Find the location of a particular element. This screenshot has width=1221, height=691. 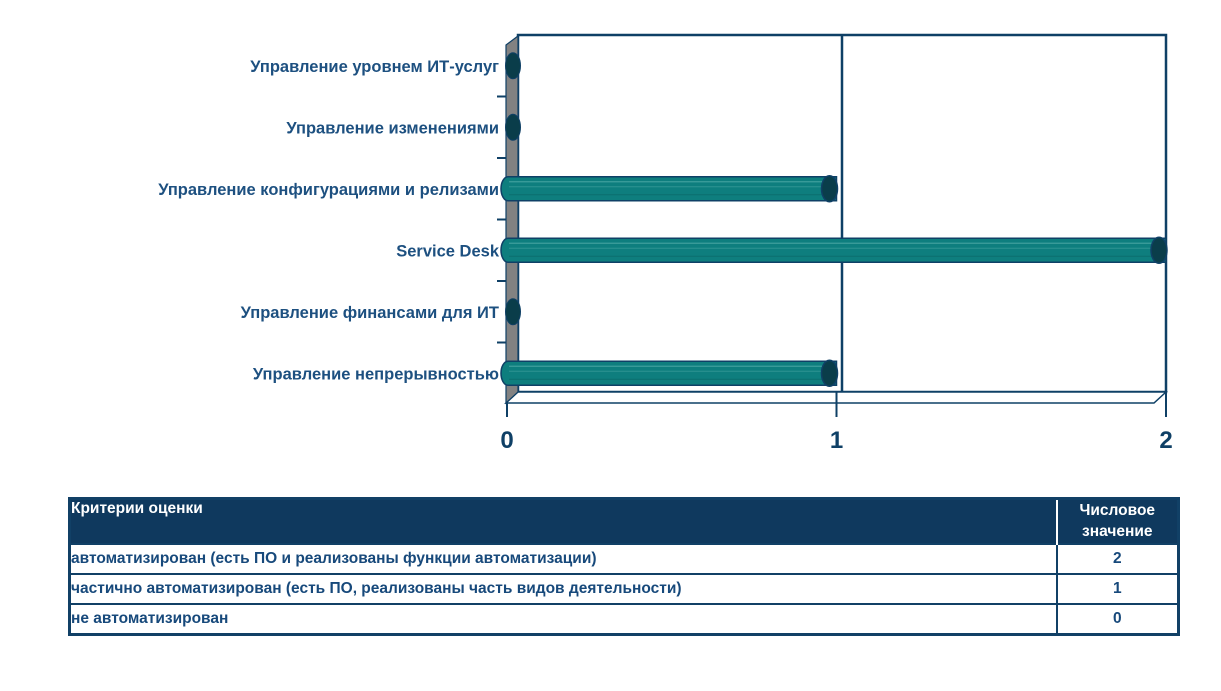

x-axis-tick-label: 2 is located at coordinates (1165, 440).